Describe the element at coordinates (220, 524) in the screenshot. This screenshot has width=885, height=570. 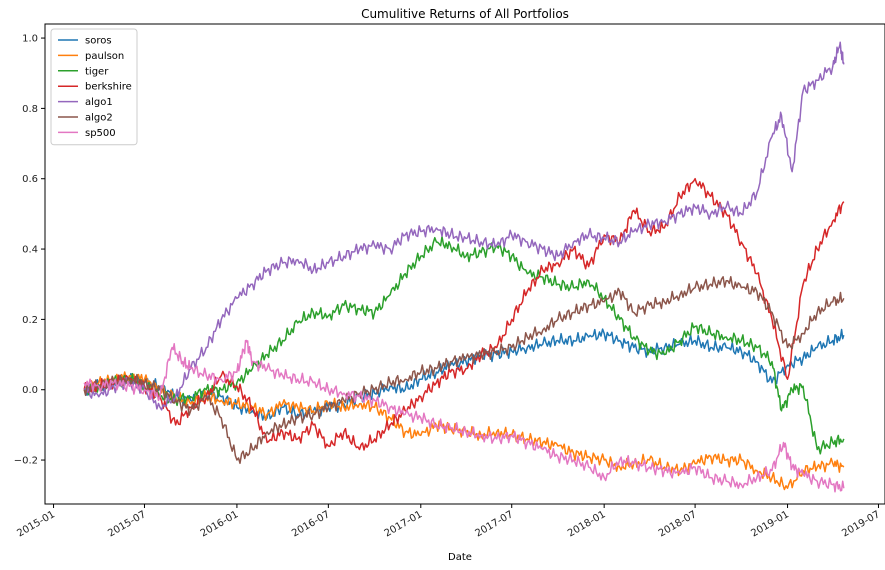
I see `x-tick-label: 2016-01` at that location.